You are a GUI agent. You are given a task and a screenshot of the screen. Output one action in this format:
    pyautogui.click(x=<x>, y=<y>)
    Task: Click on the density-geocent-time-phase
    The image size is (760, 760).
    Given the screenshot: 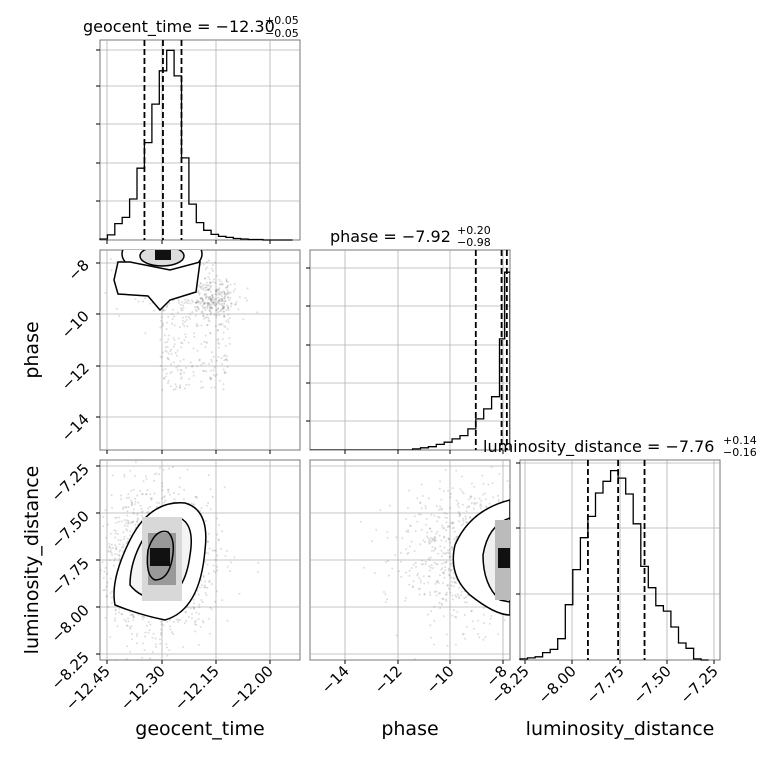 What is the action you would take?
    pyautogui.click(x=158, y=281)
    